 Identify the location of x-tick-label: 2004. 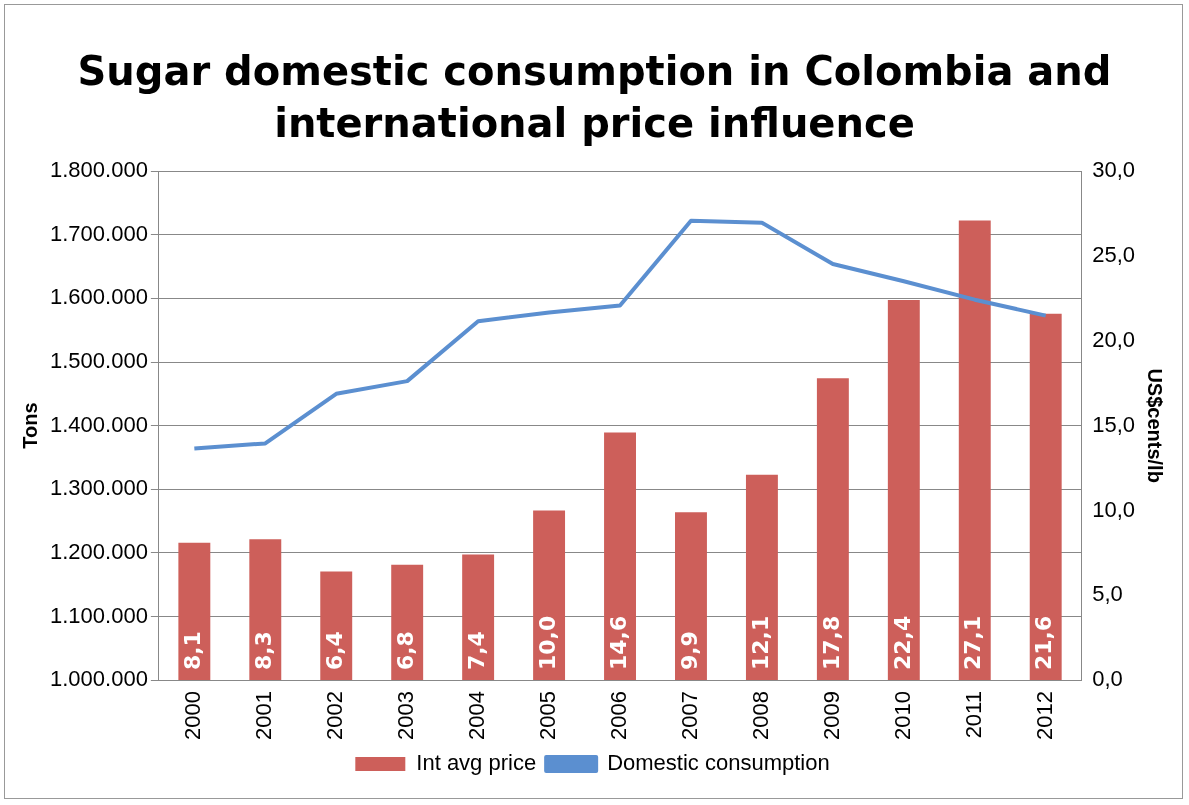
(477, 716).